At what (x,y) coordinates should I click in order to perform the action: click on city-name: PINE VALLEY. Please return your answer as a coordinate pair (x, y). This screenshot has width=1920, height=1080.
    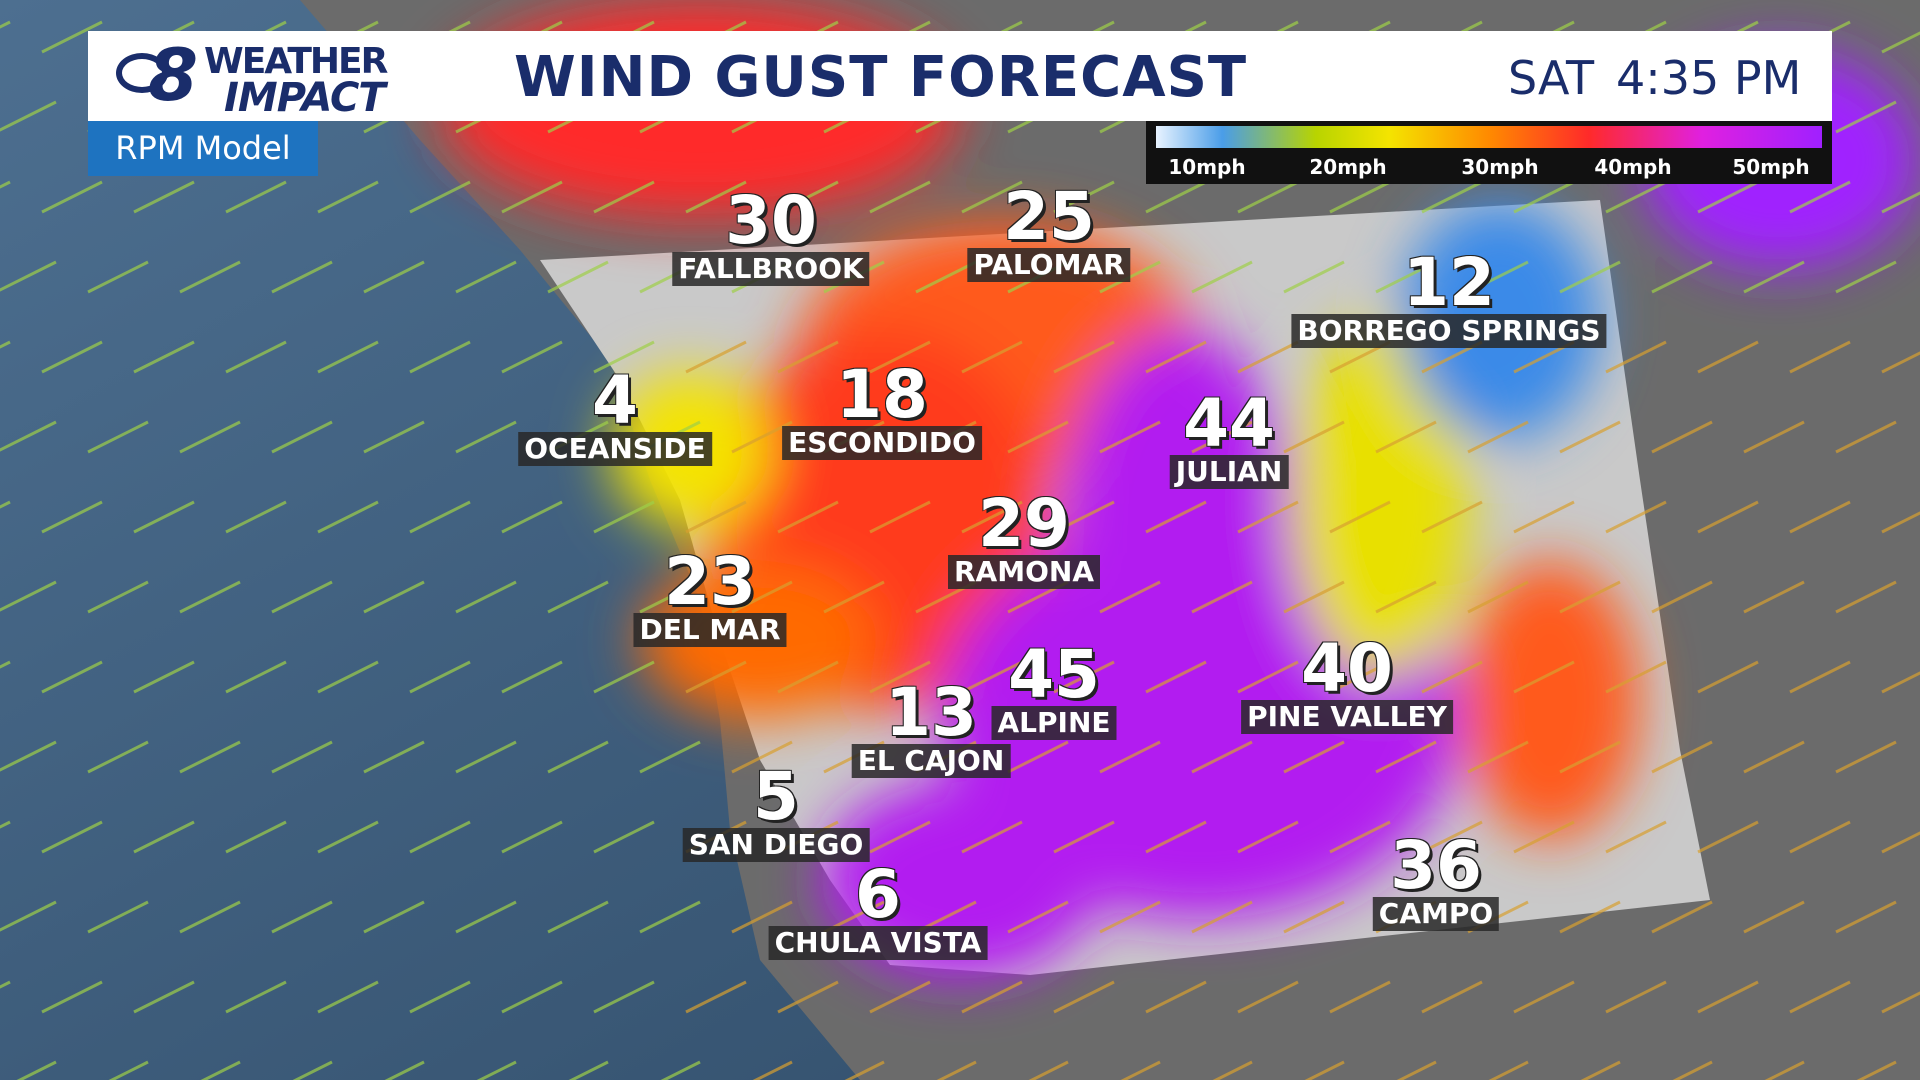
    Looking at the image, I should click on (1347, 717).